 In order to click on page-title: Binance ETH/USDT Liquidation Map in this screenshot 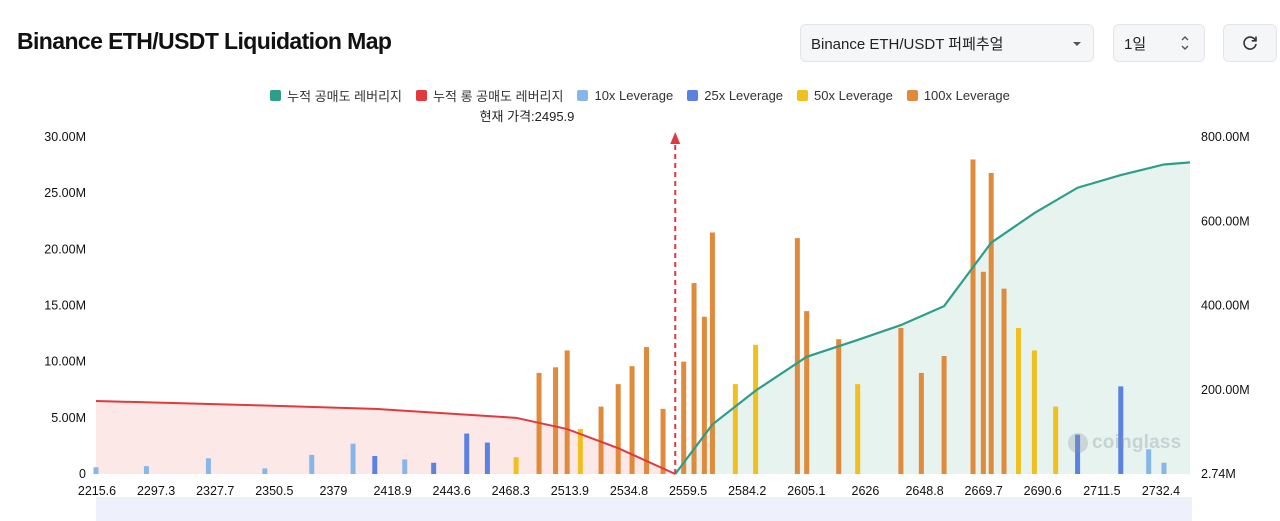, I will do `click(204, 41)`.